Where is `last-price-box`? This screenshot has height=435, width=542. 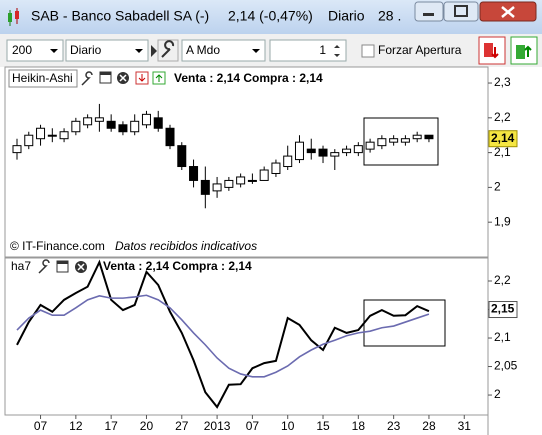
last-price-box is located at coordinates (503, 139).